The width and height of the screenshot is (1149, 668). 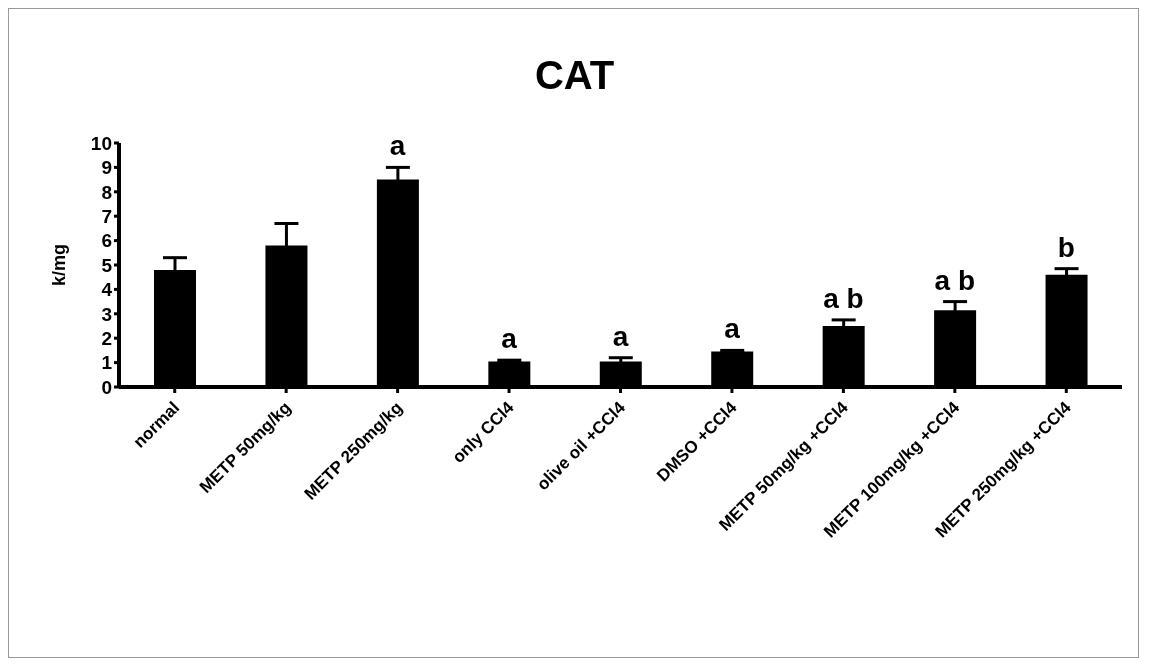 I want to click on y-tick-label: 8, so click(x=106, y=192).